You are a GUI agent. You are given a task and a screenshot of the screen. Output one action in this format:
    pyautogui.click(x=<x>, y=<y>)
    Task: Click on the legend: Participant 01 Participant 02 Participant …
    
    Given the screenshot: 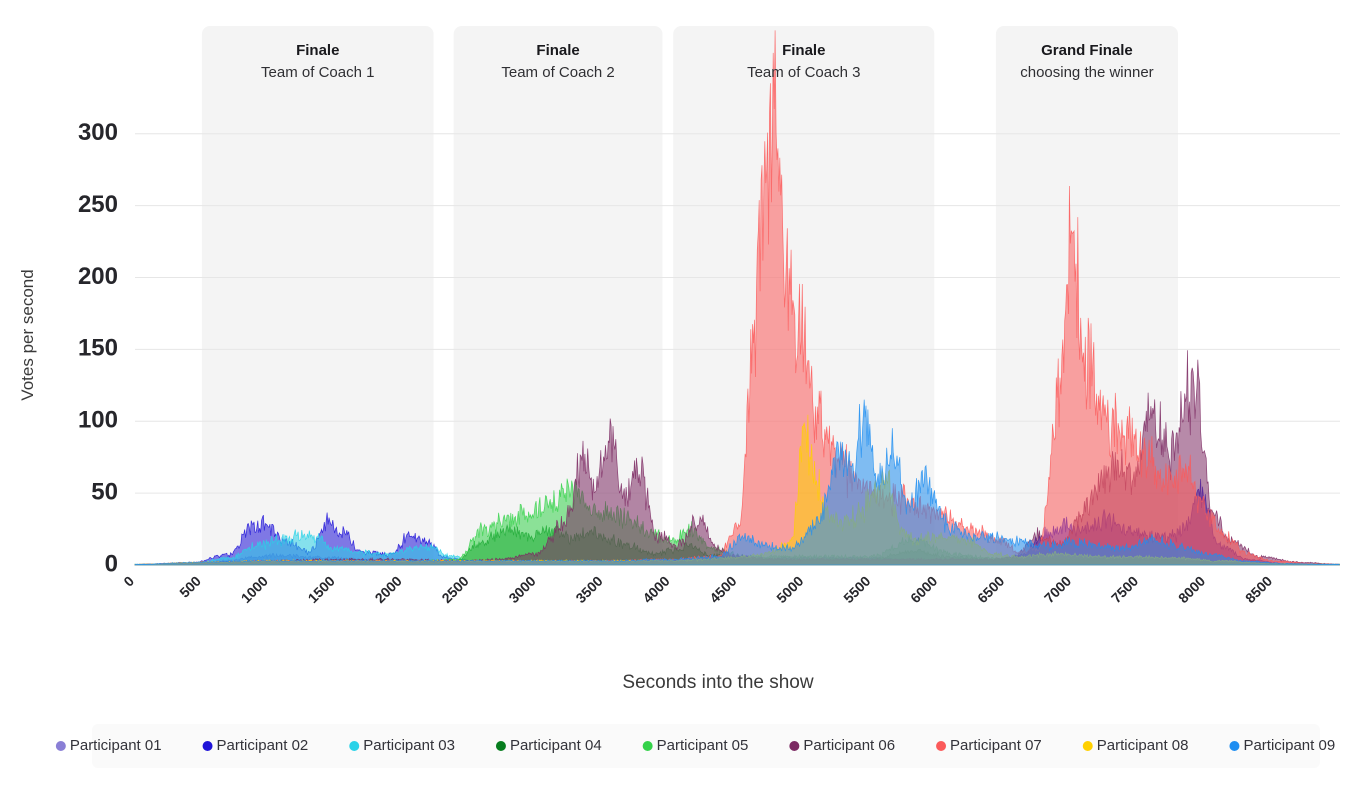 What is the action you would take?
    pyautogui.click(x=695, y=745)
    